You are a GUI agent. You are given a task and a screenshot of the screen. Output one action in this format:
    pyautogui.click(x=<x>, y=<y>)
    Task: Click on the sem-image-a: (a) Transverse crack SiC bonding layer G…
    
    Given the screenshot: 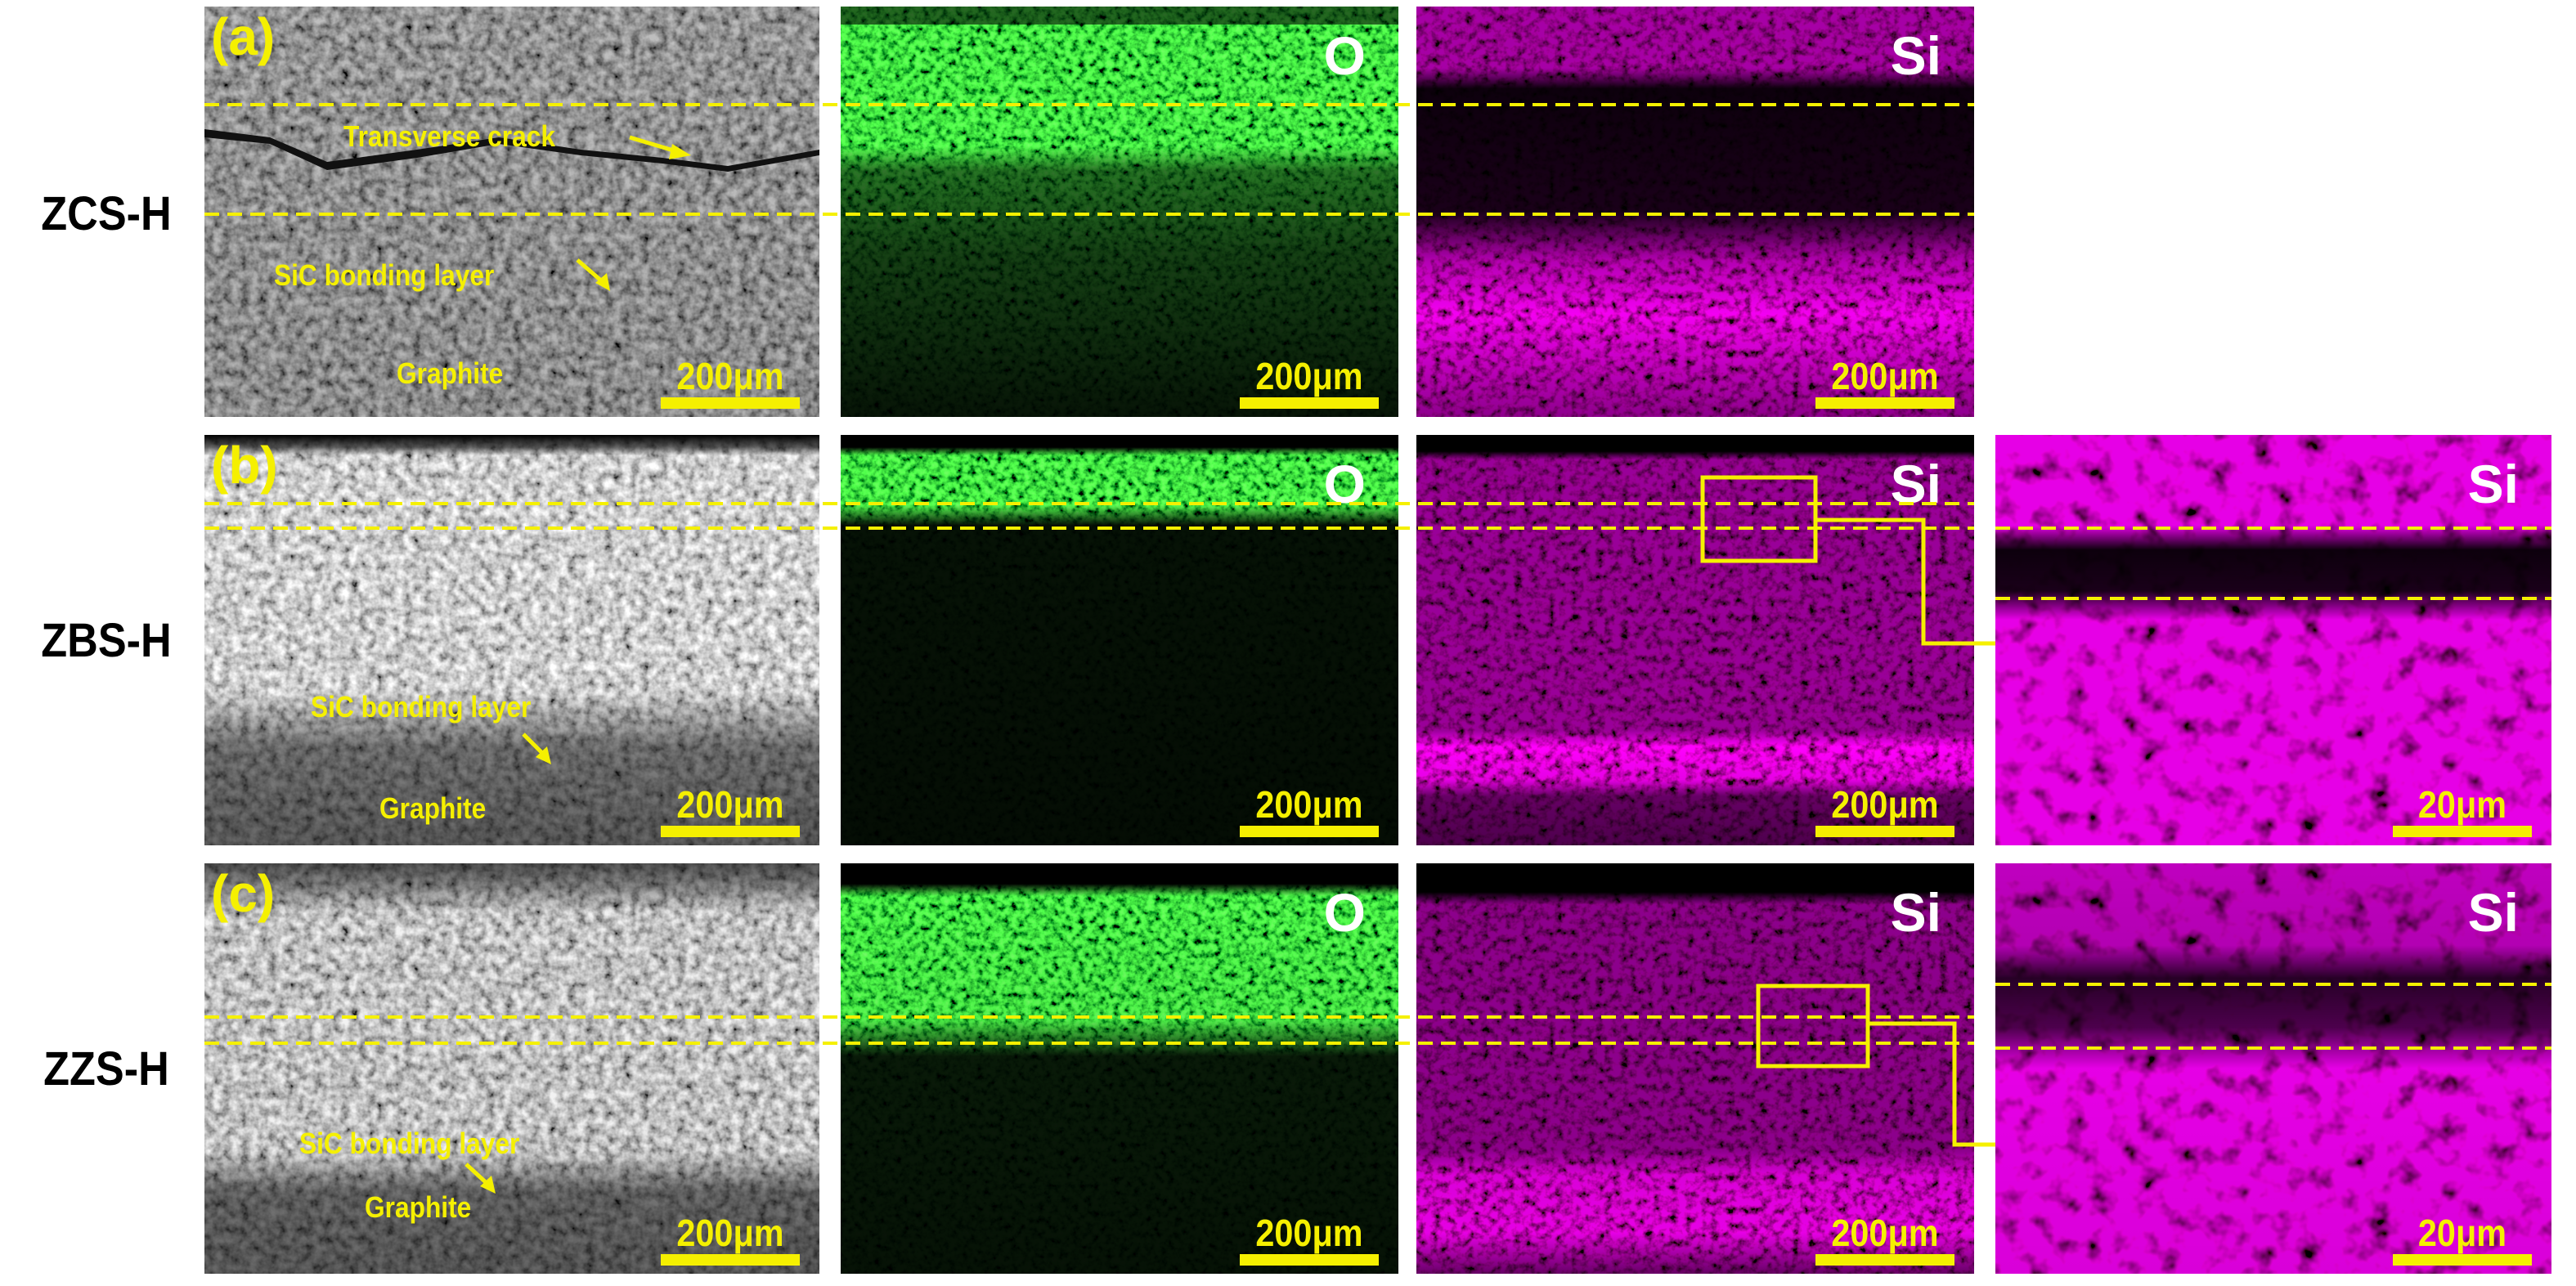 What is the action you would take?
    pyautogui.click(x=512, y=212)
    